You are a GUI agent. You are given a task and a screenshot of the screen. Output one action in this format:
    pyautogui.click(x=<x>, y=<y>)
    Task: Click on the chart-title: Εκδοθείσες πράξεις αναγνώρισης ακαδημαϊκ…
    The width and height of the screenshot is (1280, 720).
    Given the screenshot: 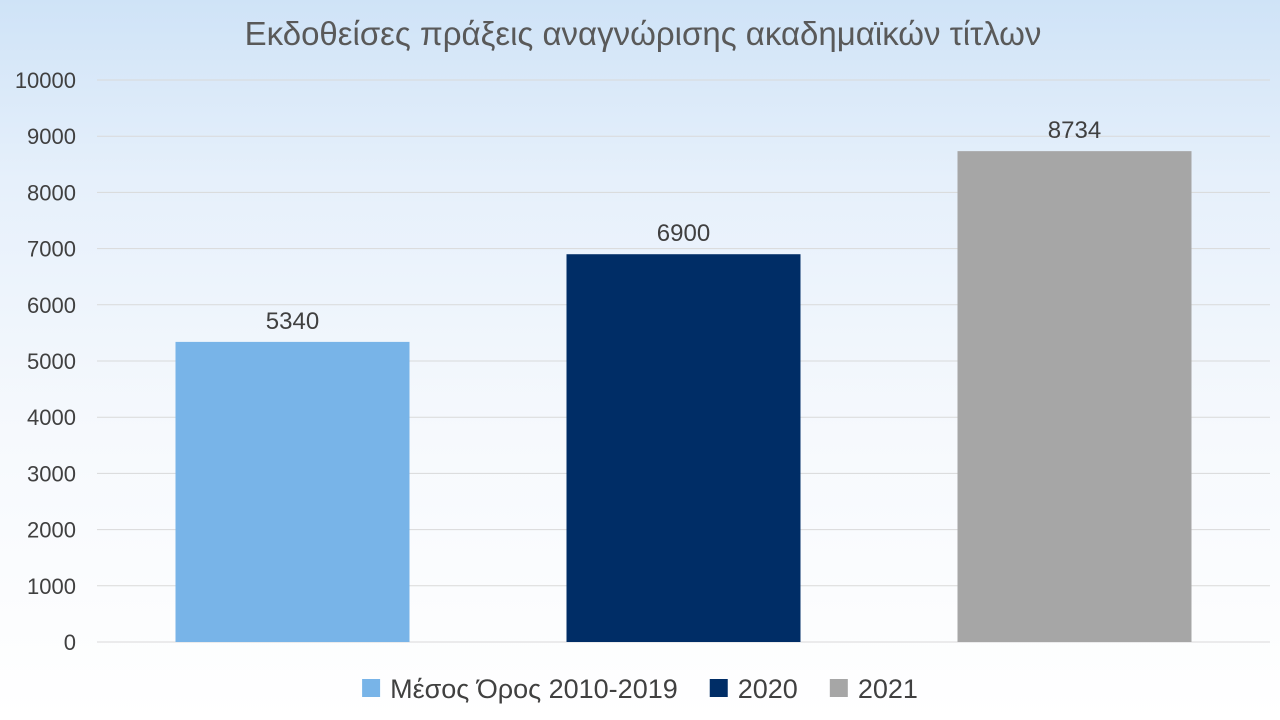 What is the action you would take?
    pyautogui.click(x=643, y=33)
    